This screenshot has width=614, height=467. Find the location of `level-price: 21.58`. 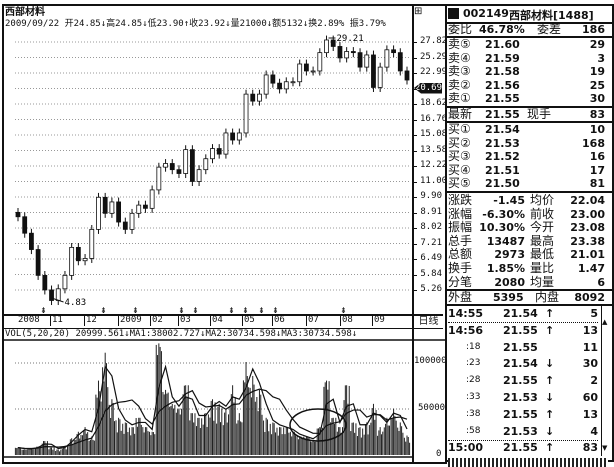

level-price: 21.58 is located at coordinates (502, 72).